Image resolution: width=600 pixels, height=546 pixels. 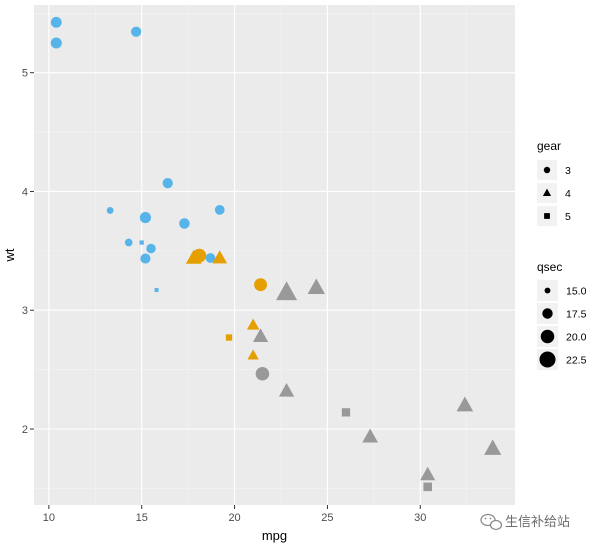 What do you see at coordinates (549, 146) in the screenshot?
I see `legend-gear-title: gear` at bounding box center [549, 146].